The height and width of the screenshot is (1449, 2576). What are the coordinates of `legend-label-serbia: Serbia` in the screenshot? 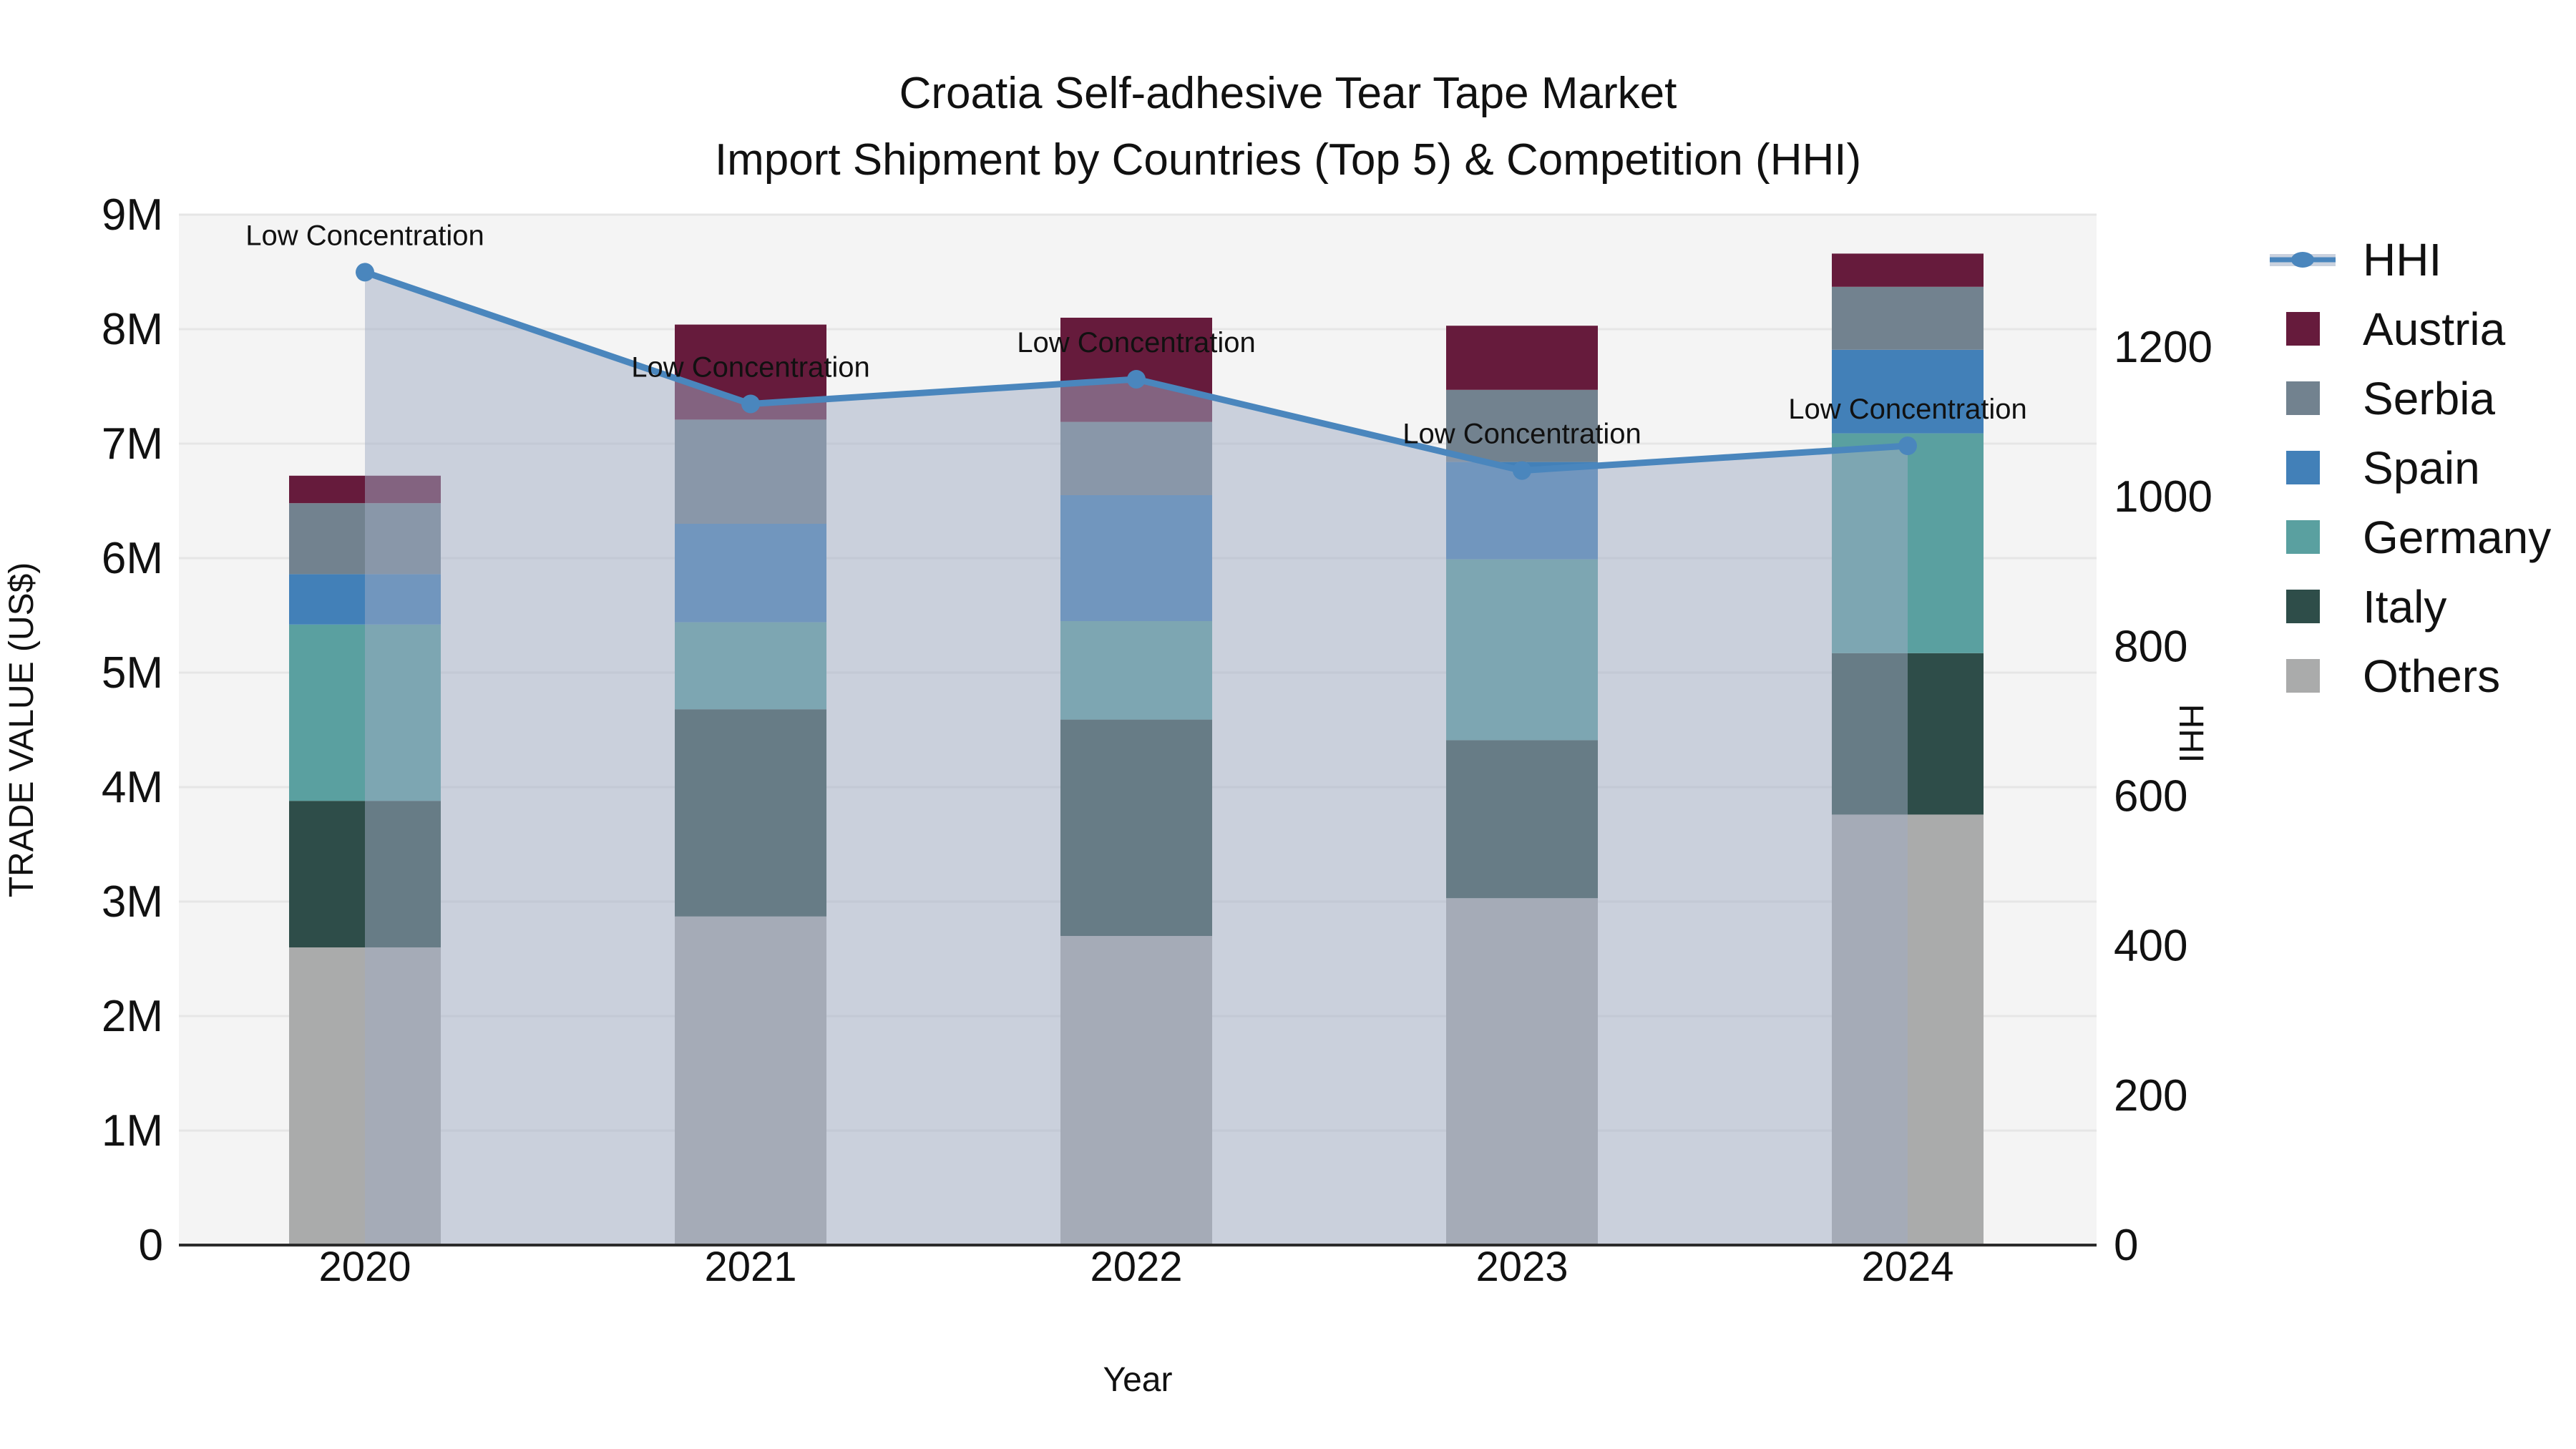 It's located at (2429, 398).